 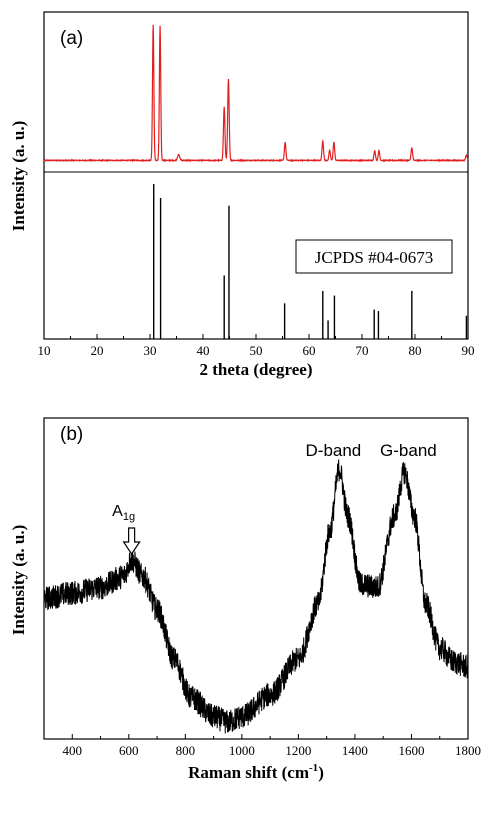 I want to click on x-tick-label: 1400, so click(x=355, y=750).